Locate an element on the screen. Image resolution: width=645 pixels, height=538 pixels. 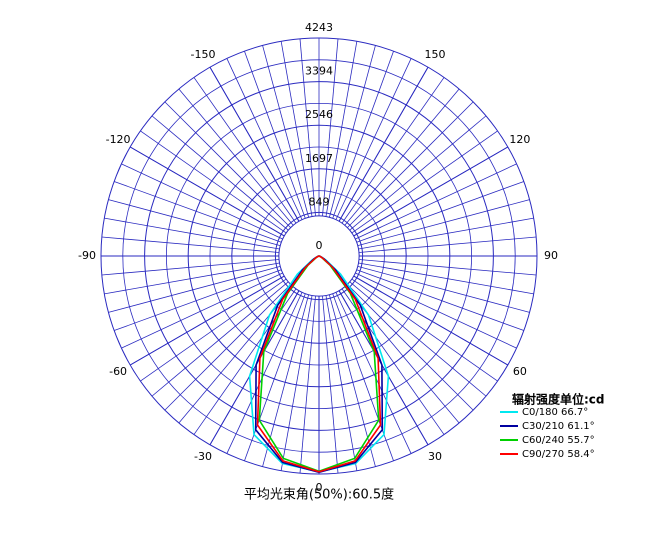
legend-label: C60/240 55.7° is located at coordinates (558, 440).